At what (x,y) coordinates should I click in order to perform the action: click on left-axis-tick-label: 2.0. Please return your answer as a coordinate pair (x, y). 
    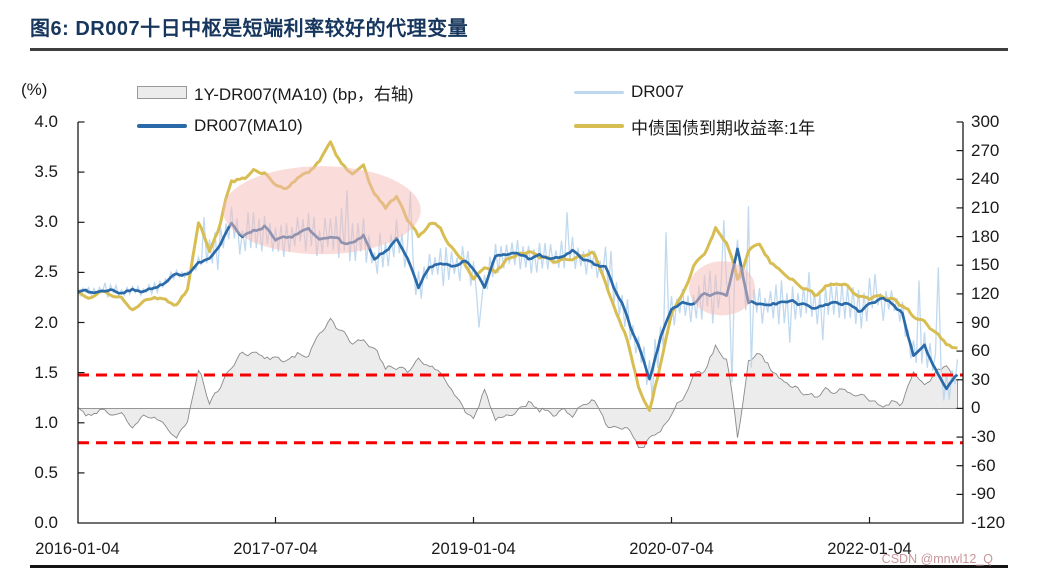
    Looking at the image, I should click on (46, 322).